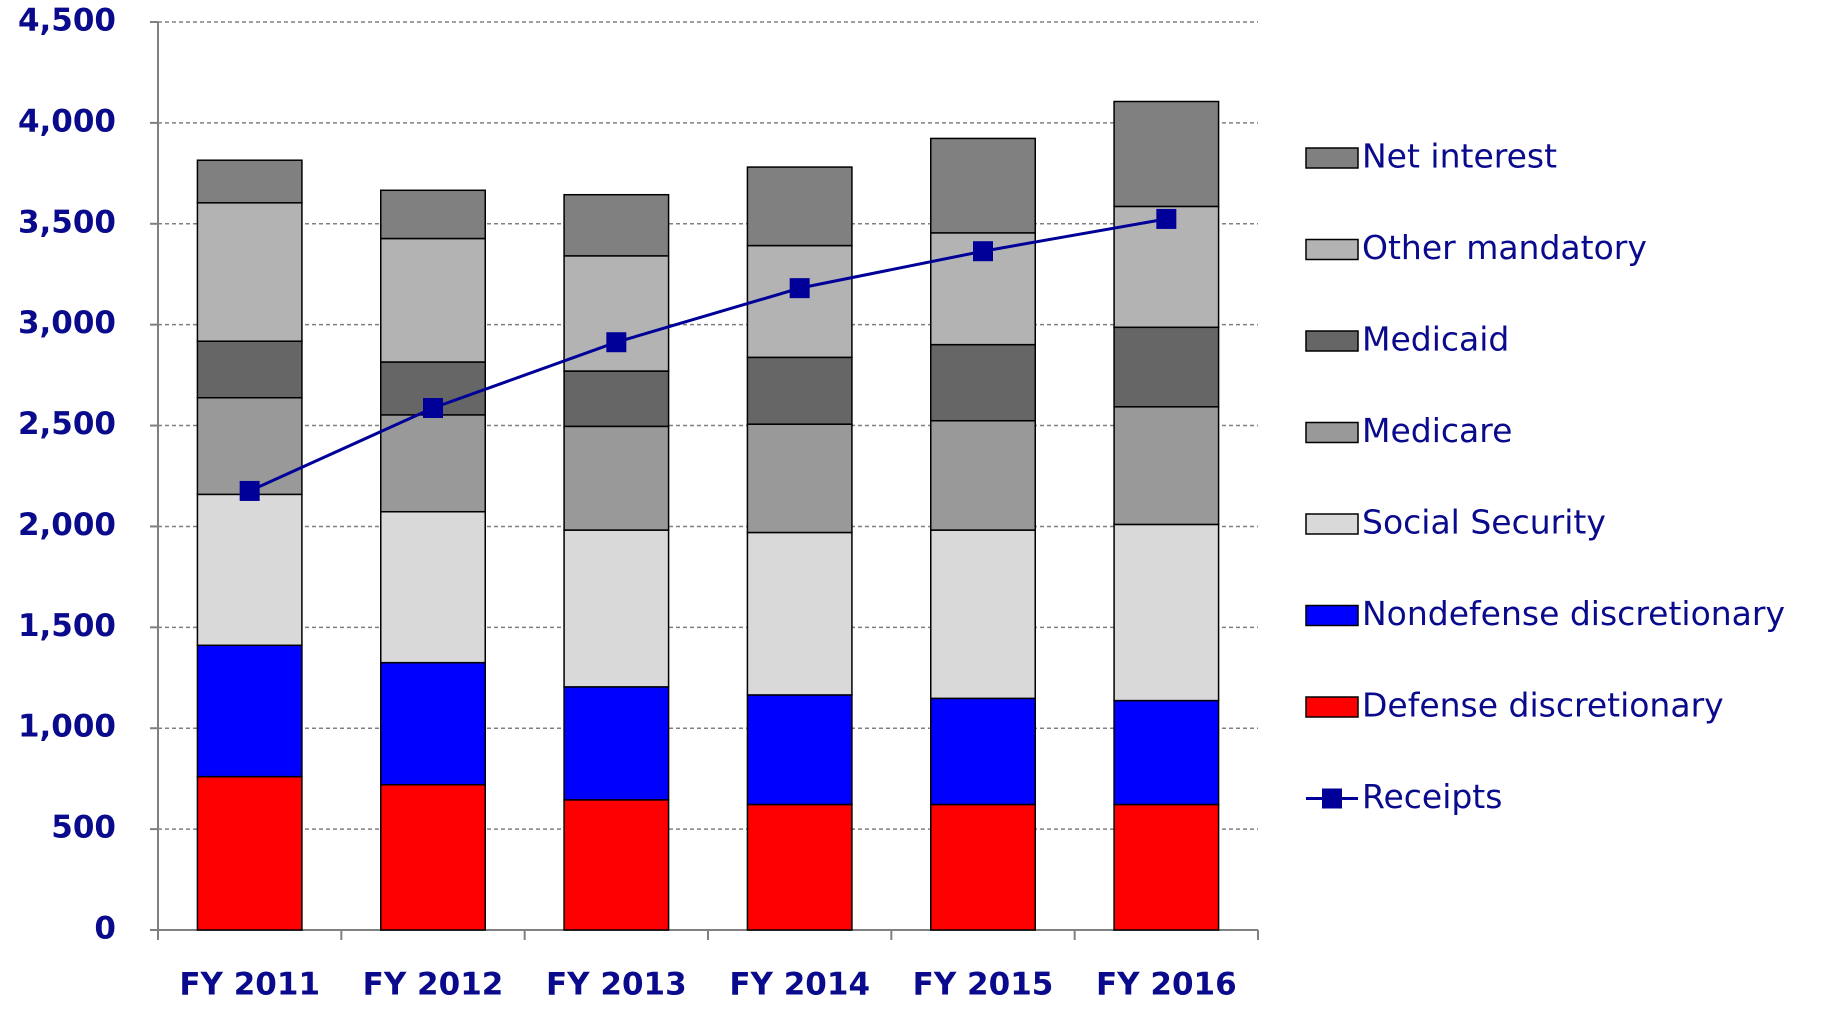  What do you see at coordinates (1166, 985) in the screenshot?
I see `x-tick-label: FY 2016` at bounding box center [1166, 985].